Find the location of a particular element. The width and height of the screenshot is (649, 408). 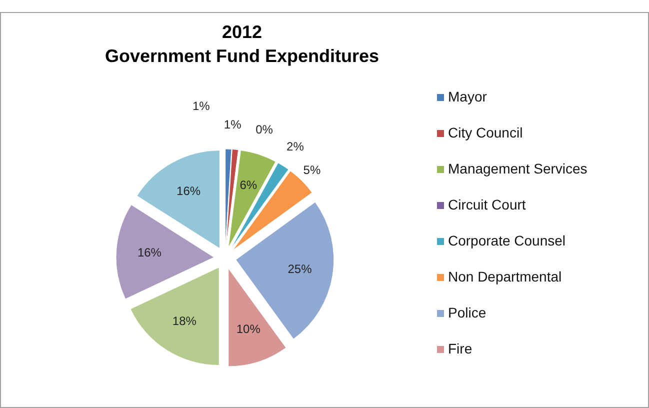

data-label: 10% is located at coordinates (248, 329).